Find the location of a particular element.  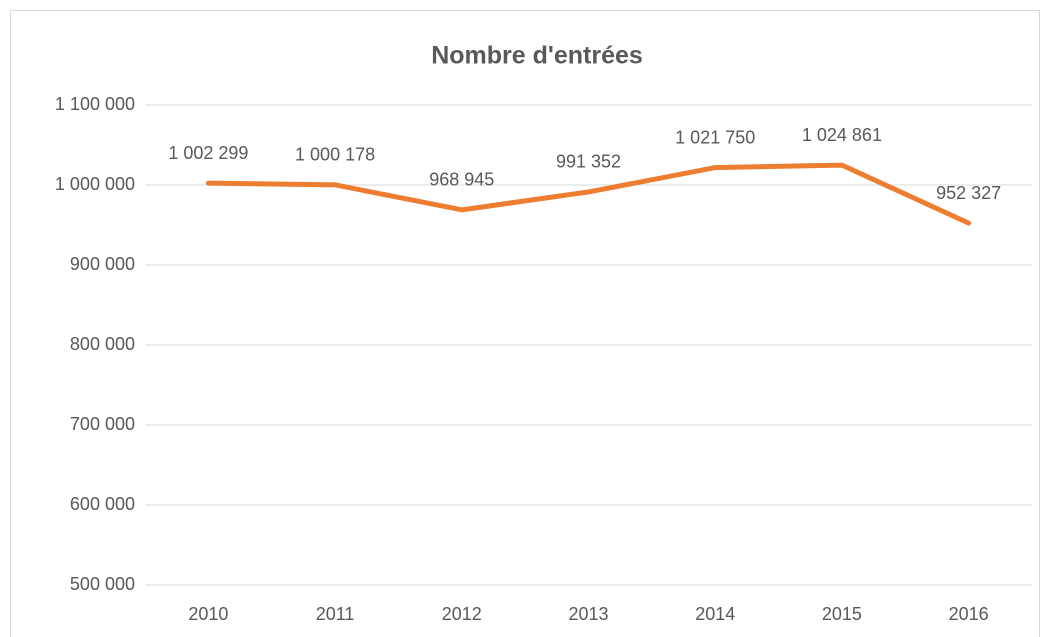

x-tick-label: 2013 is located at coordinates (588, 614).